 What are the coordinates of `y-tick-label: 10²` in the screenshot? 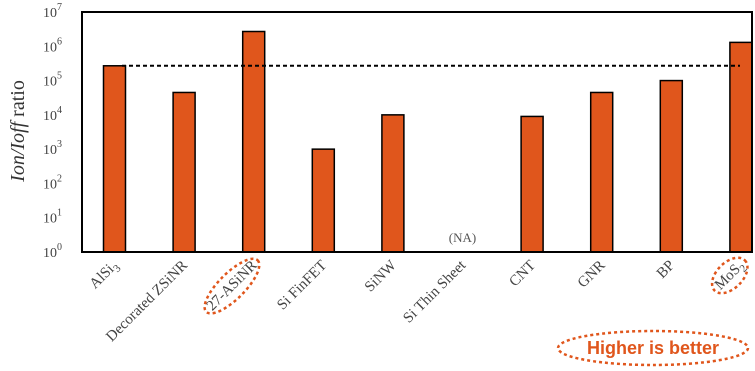 It's located at (52, 182).